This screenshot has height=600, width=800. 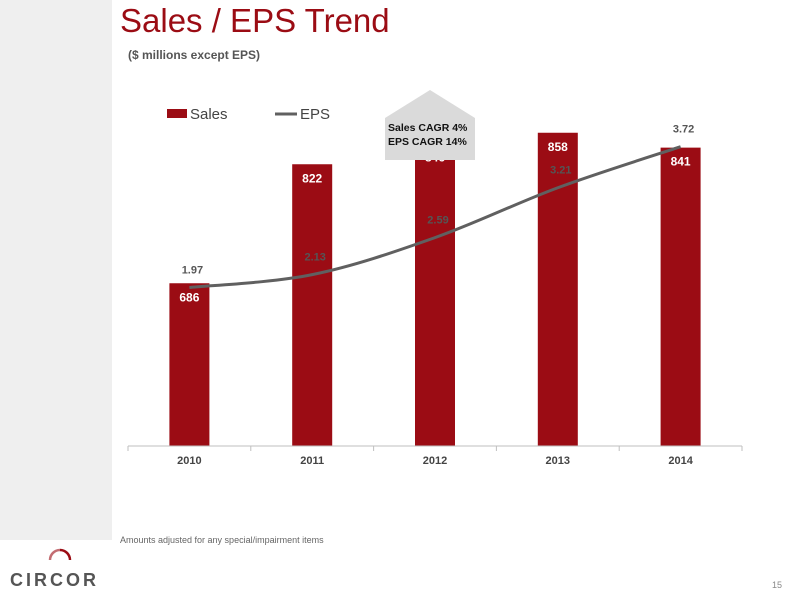 I want to click on eps-value-label: 3.72, so click(x=683, y=130).